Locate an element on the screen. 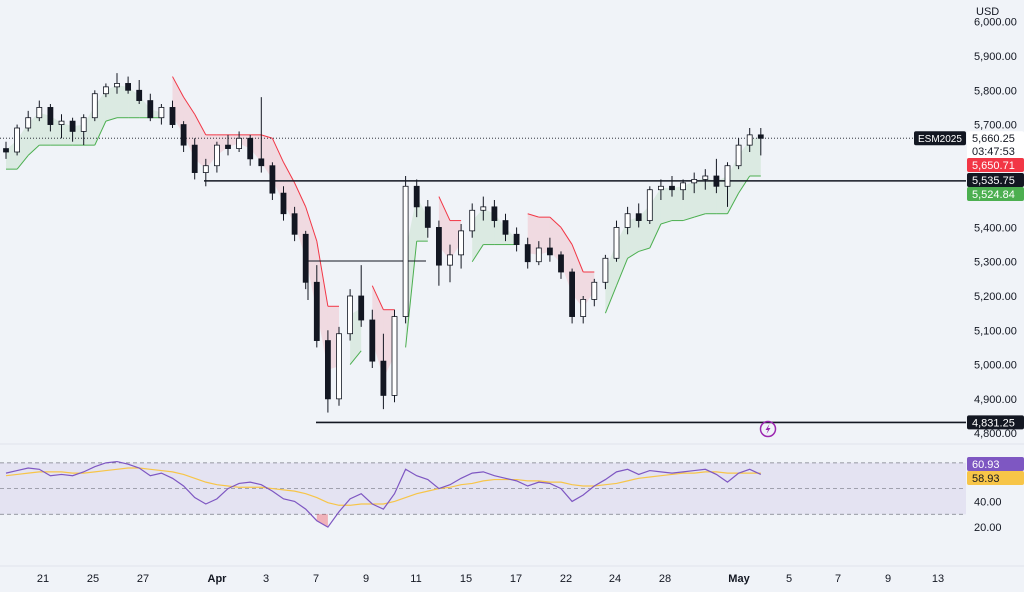  price-tick-label: 4,800.00 is located at coordinates (995, 434).